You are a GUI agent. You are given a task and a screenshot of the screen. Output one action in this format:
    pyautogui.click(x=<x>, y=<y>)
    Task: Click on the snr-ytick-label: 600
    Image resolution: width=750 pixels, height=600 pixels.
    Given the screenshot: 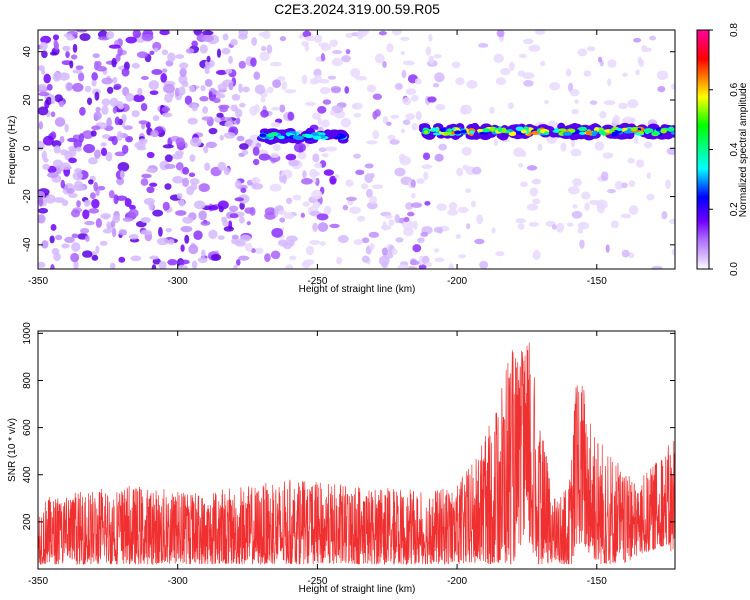 What is the action you would take?
    pyautogui.click(x=27, y=427)
    